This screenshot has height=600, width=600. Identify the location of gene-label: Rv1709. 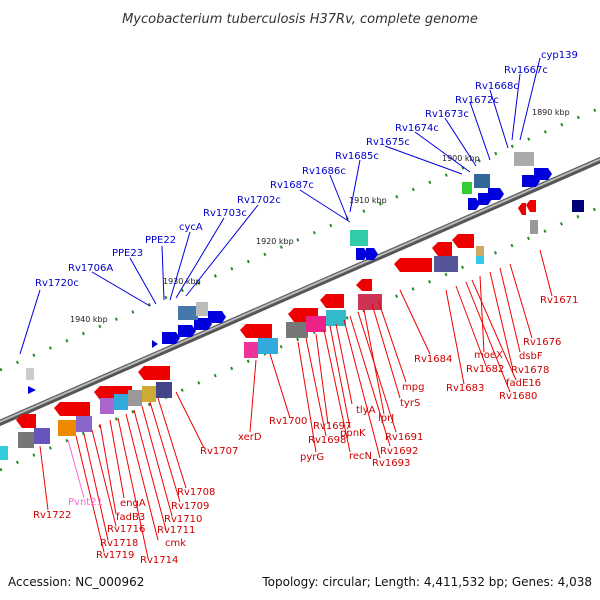
(190, 506).